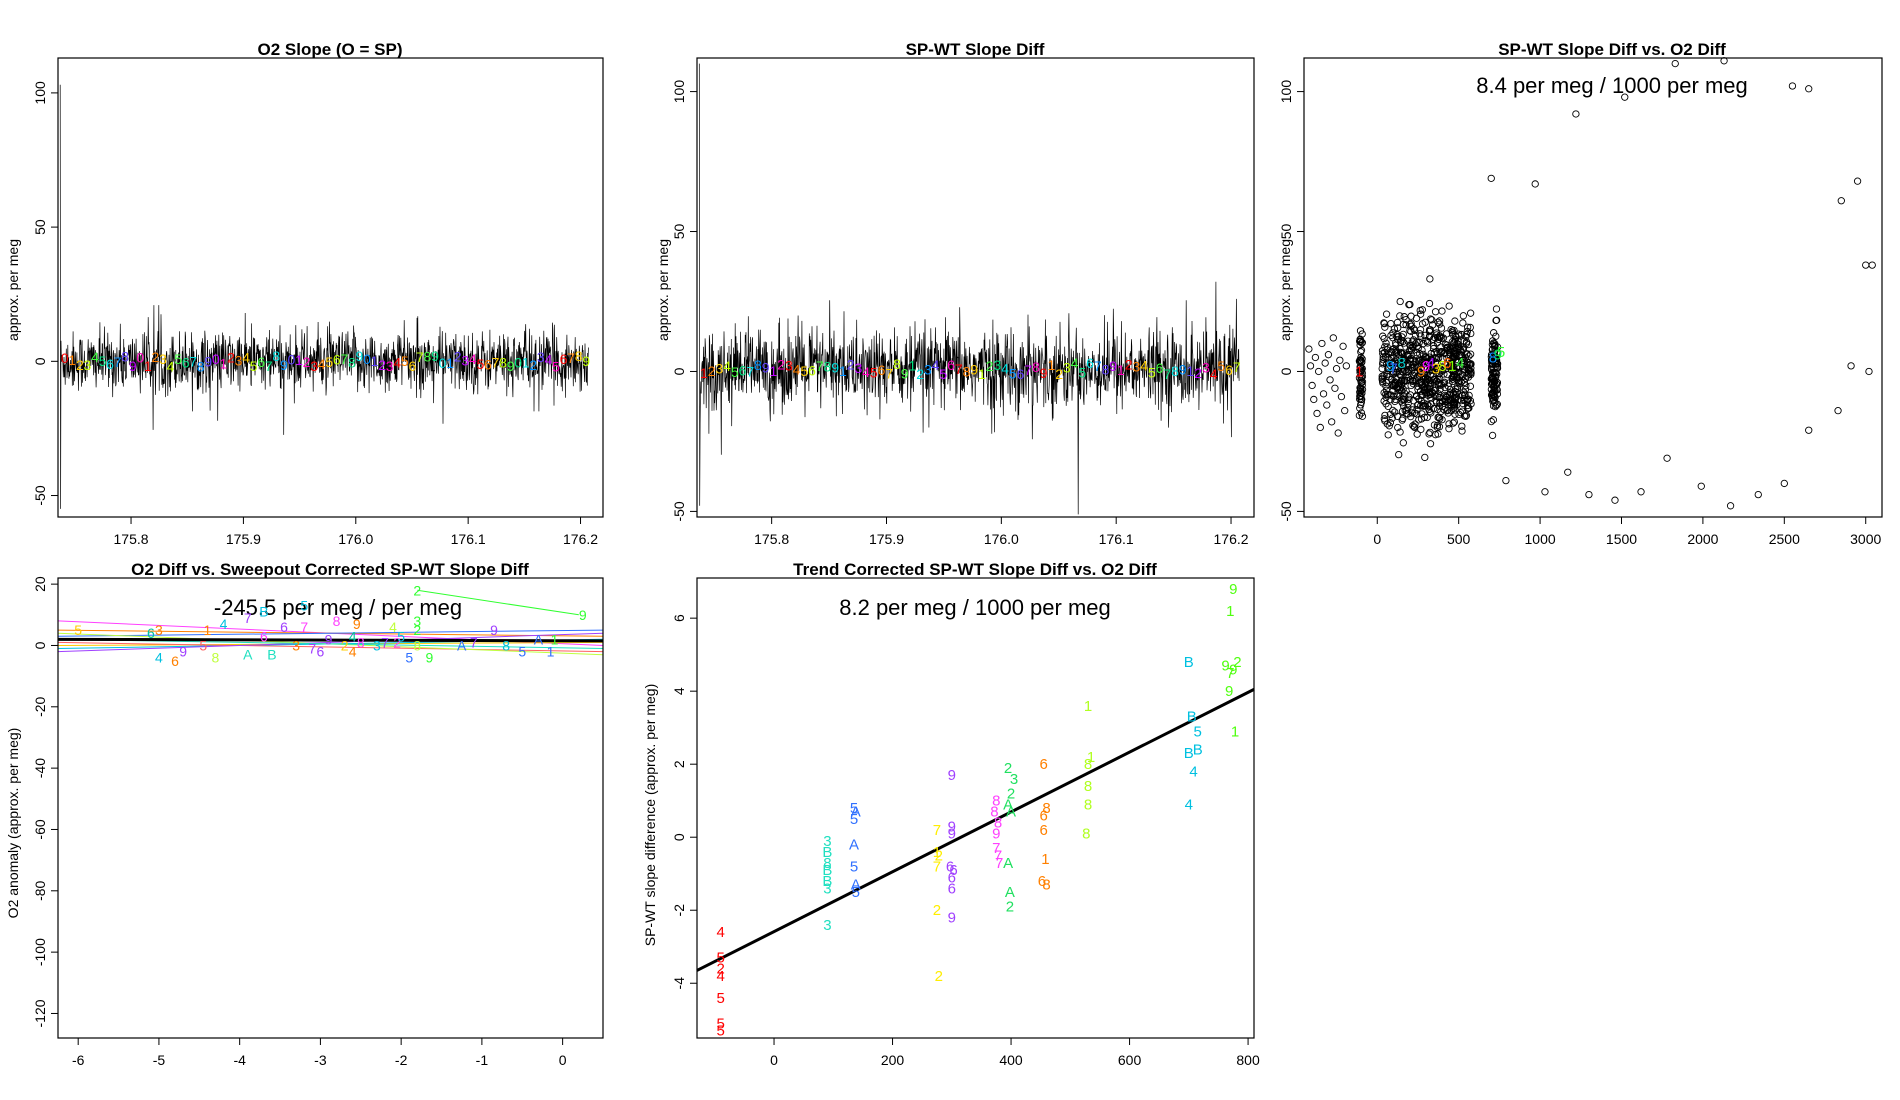  What do you see at coordinates (1198, 373) in the screenshot?
I see `marker-label: 2` at bounding box center [1198, 373].